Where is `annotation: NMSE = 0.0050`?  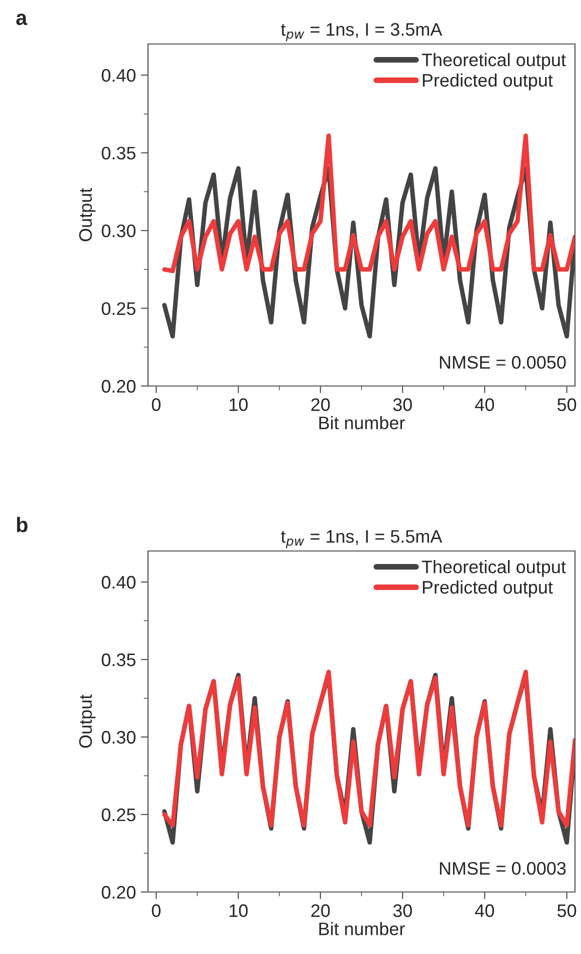
annotation: NMSE = 0.0050 is located at coordinates (503, 362).